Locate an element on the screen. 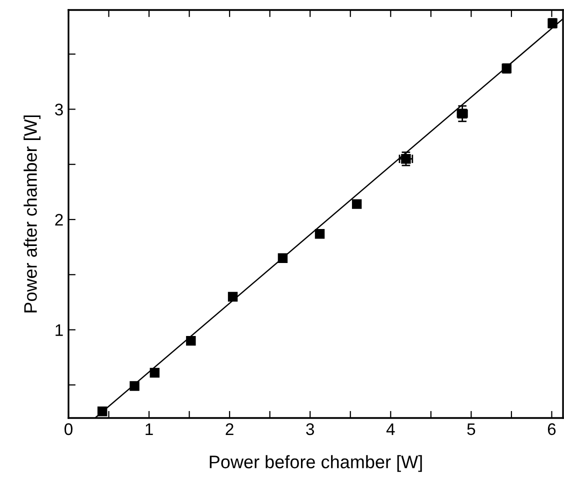 The width and height of the screenshot is (564, 491). y-tick-label: 2 is located at coordinates (59, 220).